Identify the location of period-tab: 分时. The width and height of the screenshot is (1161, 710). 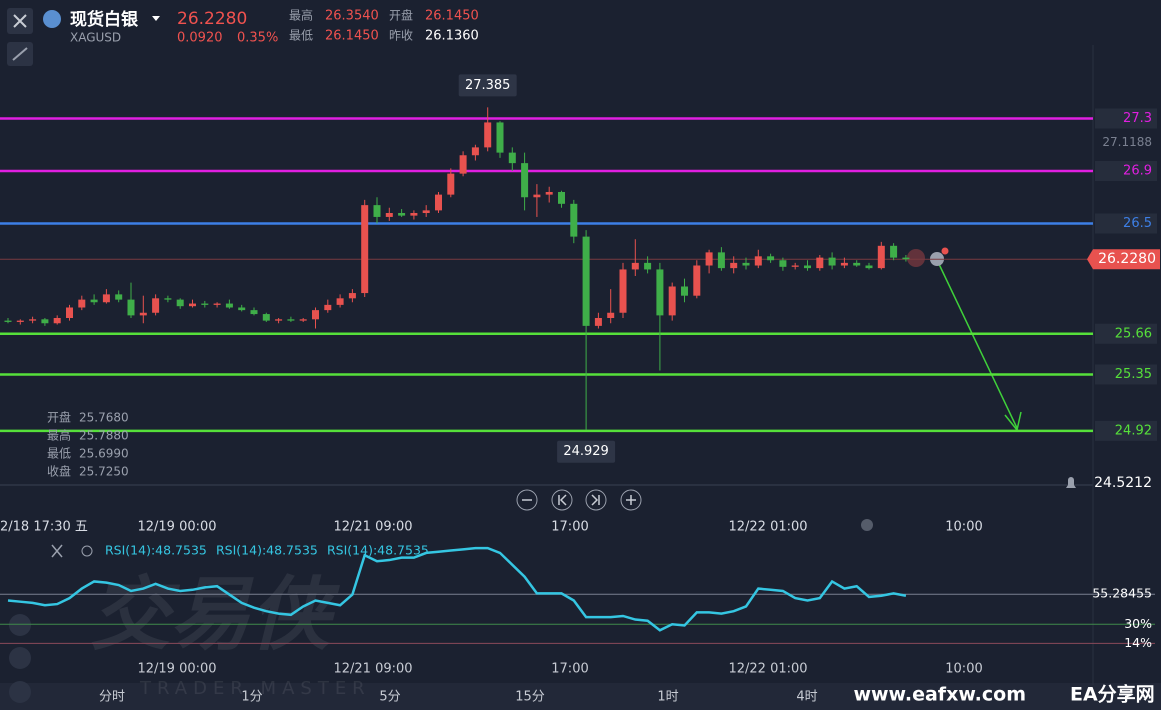
(112, 697).